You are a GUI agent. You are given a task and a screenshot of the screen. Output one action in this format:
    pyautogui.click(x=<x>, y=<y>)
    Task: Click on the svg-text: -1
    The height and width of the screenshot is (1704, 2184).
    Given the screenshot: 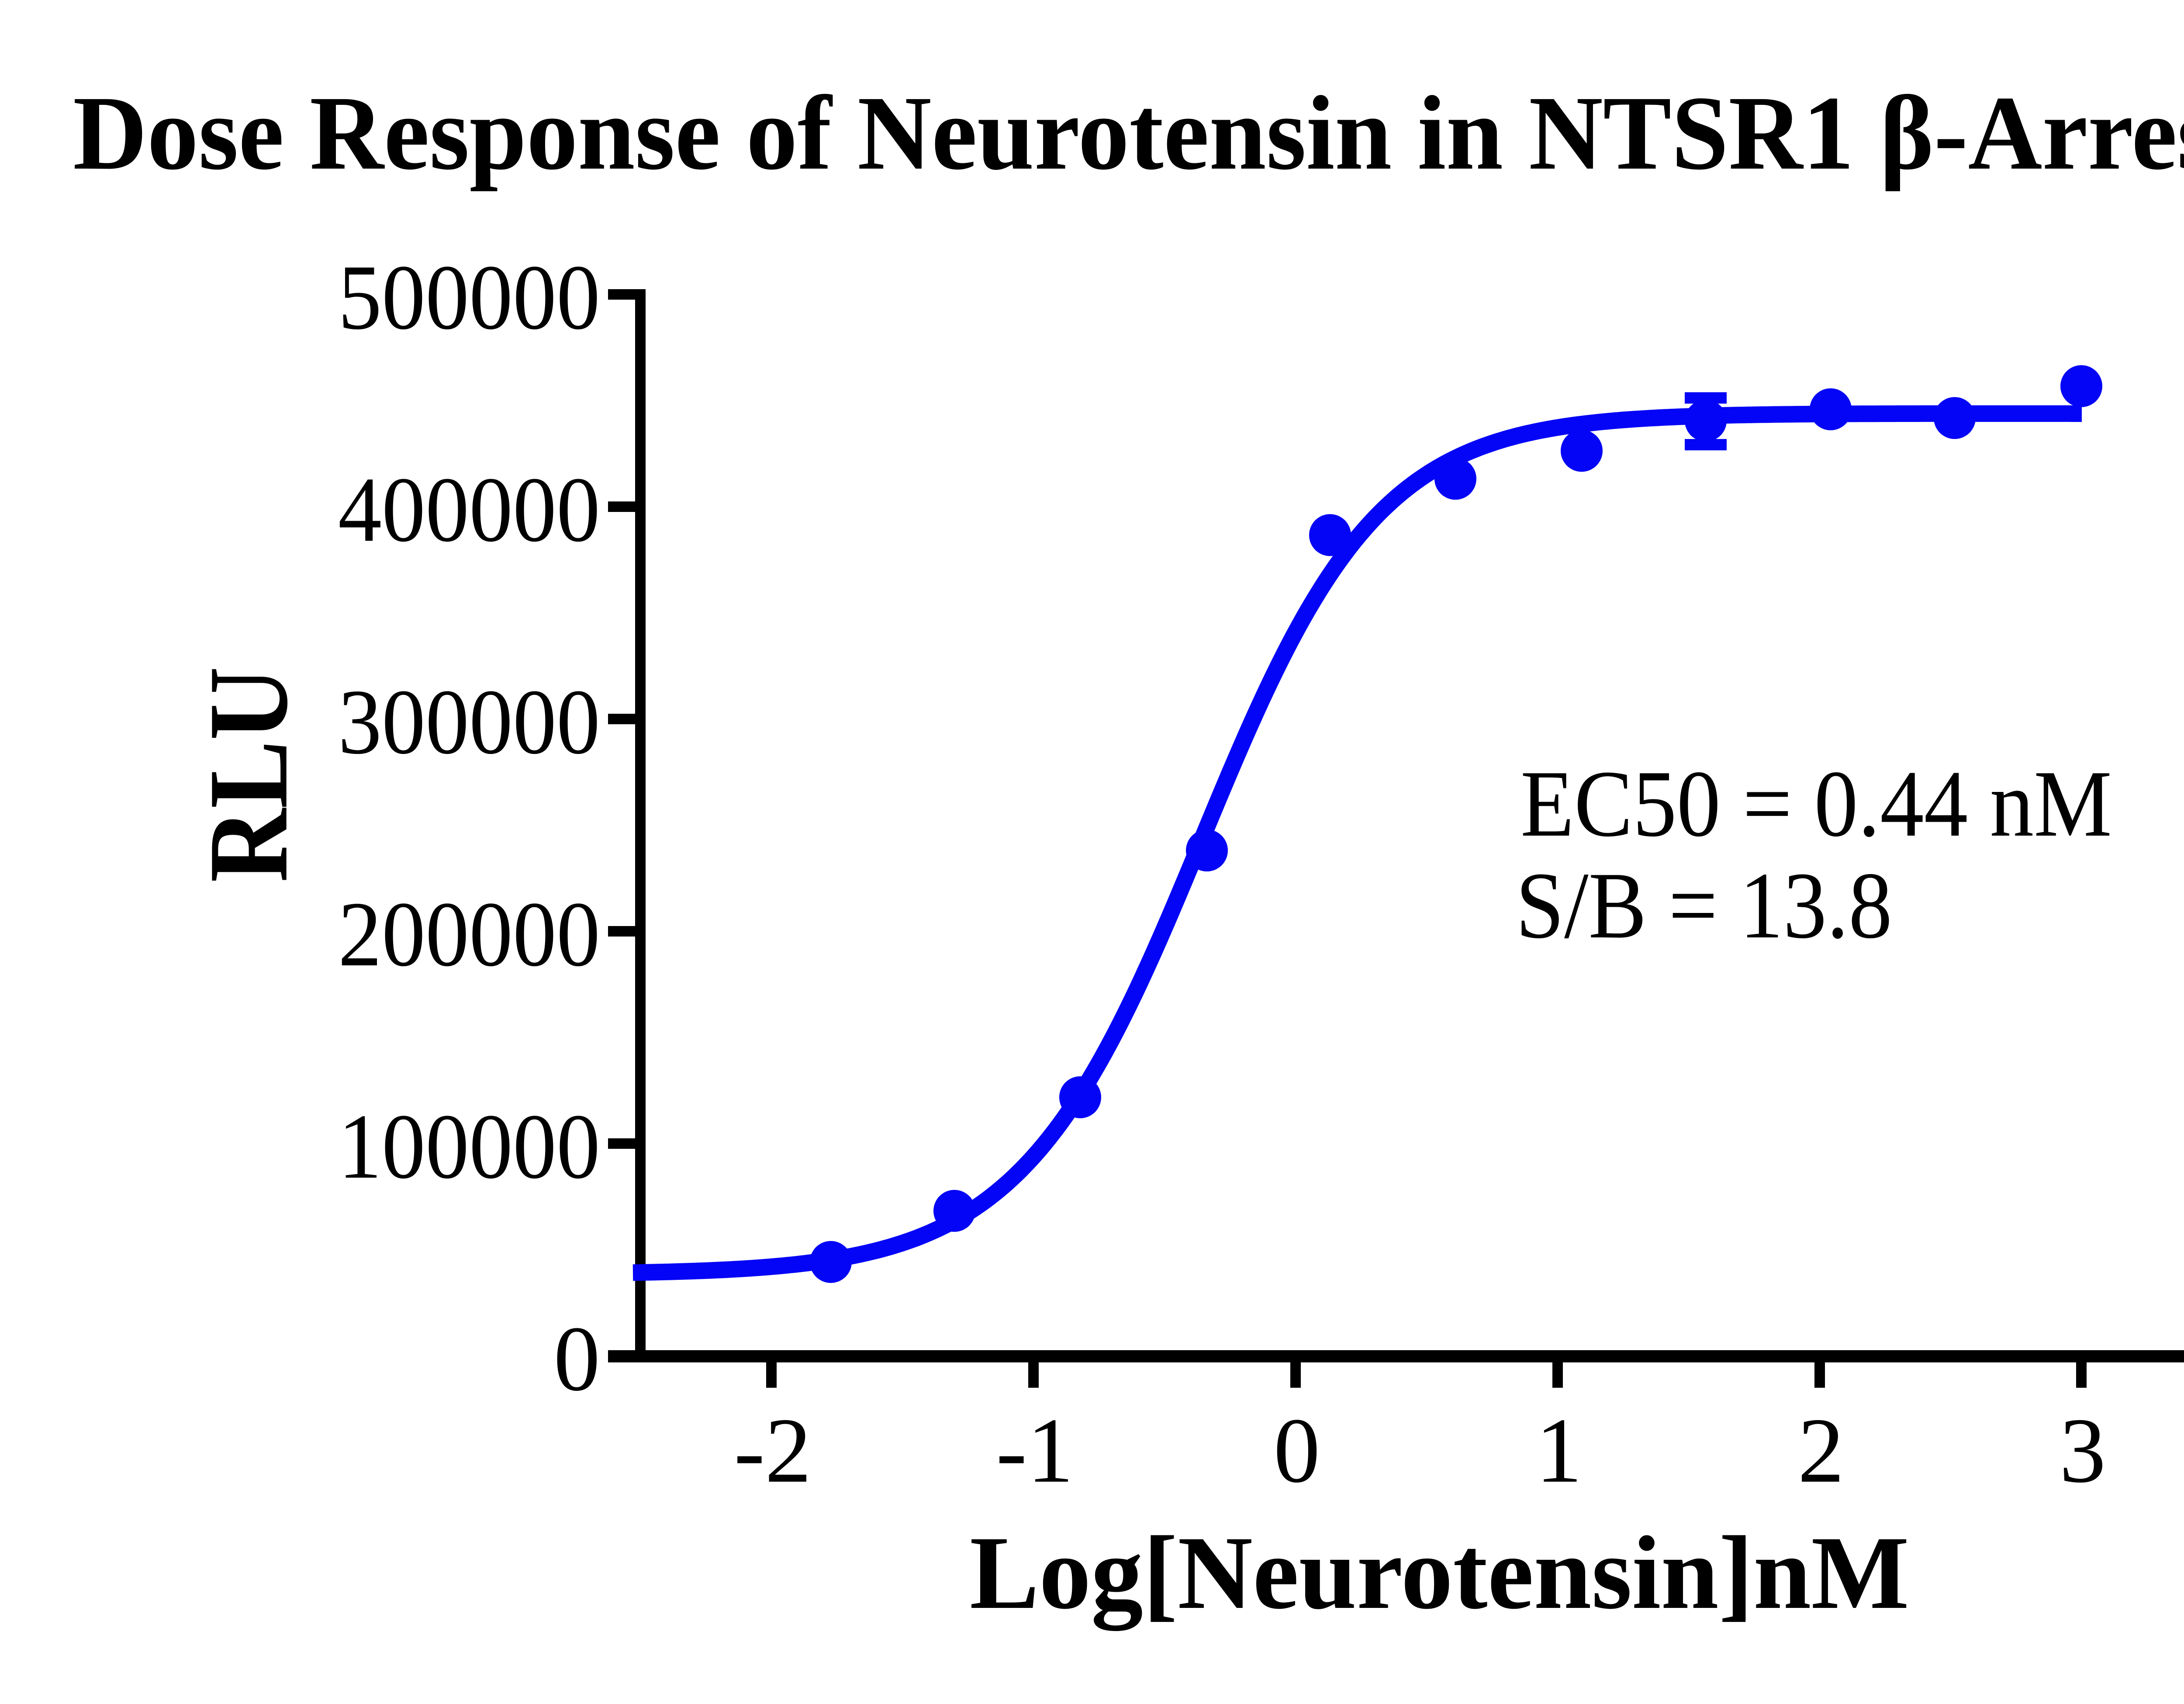 What is the action you would take?
    pyautogui.click(x=1034, y=1450)
    